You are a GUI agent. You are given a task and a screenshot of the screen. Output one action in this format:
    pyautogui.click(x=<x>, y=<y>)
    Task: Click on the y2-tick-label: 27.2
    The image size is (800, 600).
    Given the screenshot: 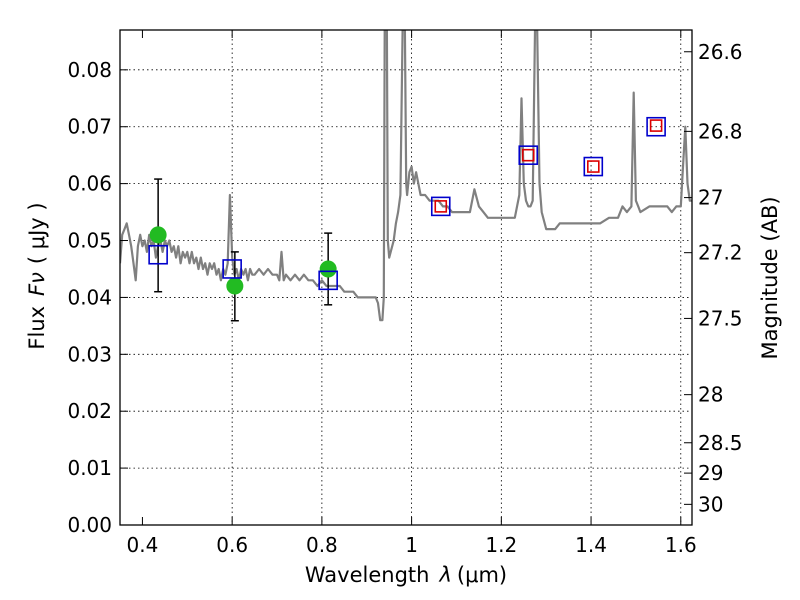 What is the action you would take?
    pyautogui.click(x=720, y=253)
    